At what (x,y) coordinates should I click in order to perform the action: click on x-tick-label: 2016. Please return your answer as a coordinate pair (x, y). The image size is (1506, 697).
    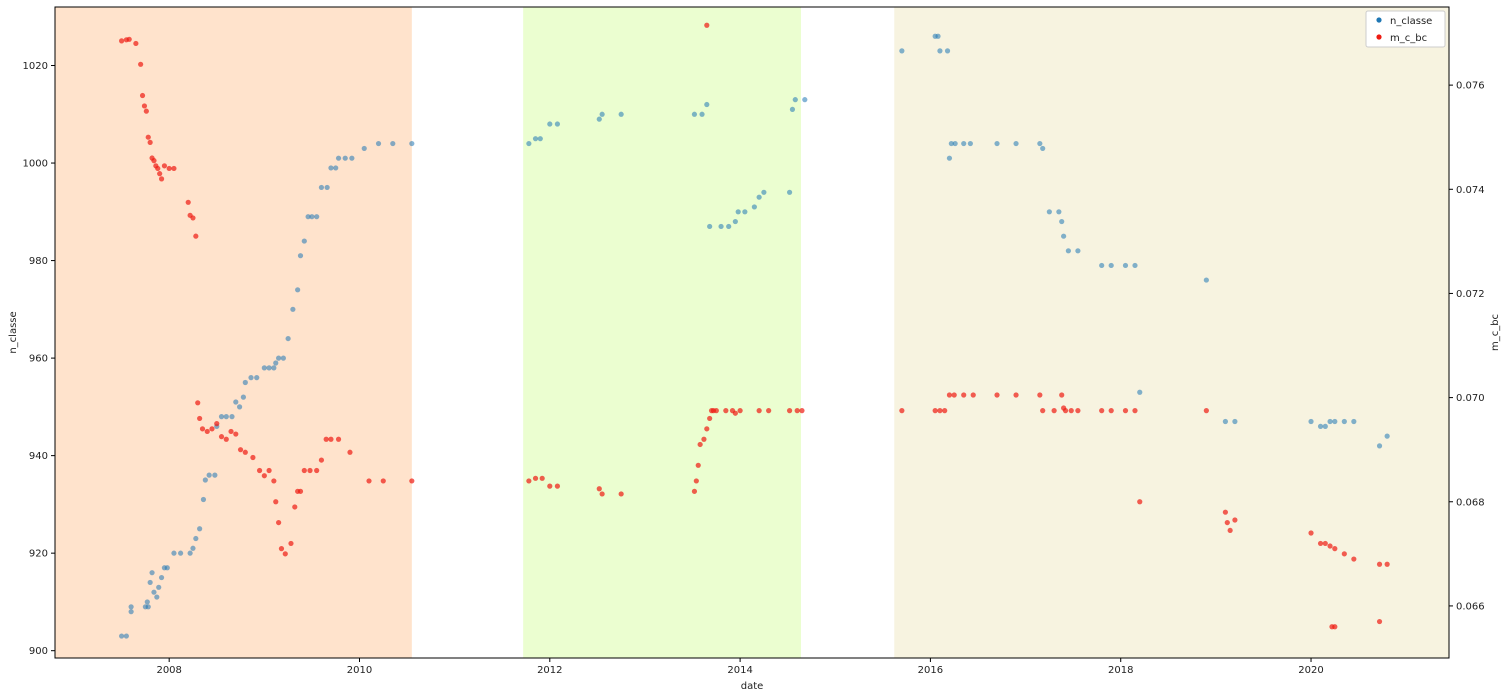
    Looking at the image, I should click on (930, 670).